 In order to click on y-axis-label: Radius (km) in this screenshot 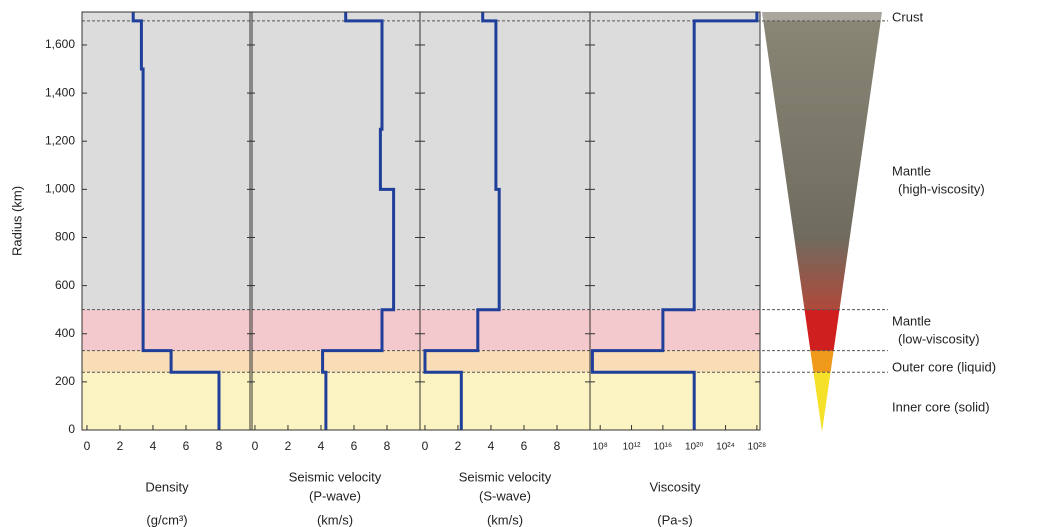, I will do `click(16, 221)`.